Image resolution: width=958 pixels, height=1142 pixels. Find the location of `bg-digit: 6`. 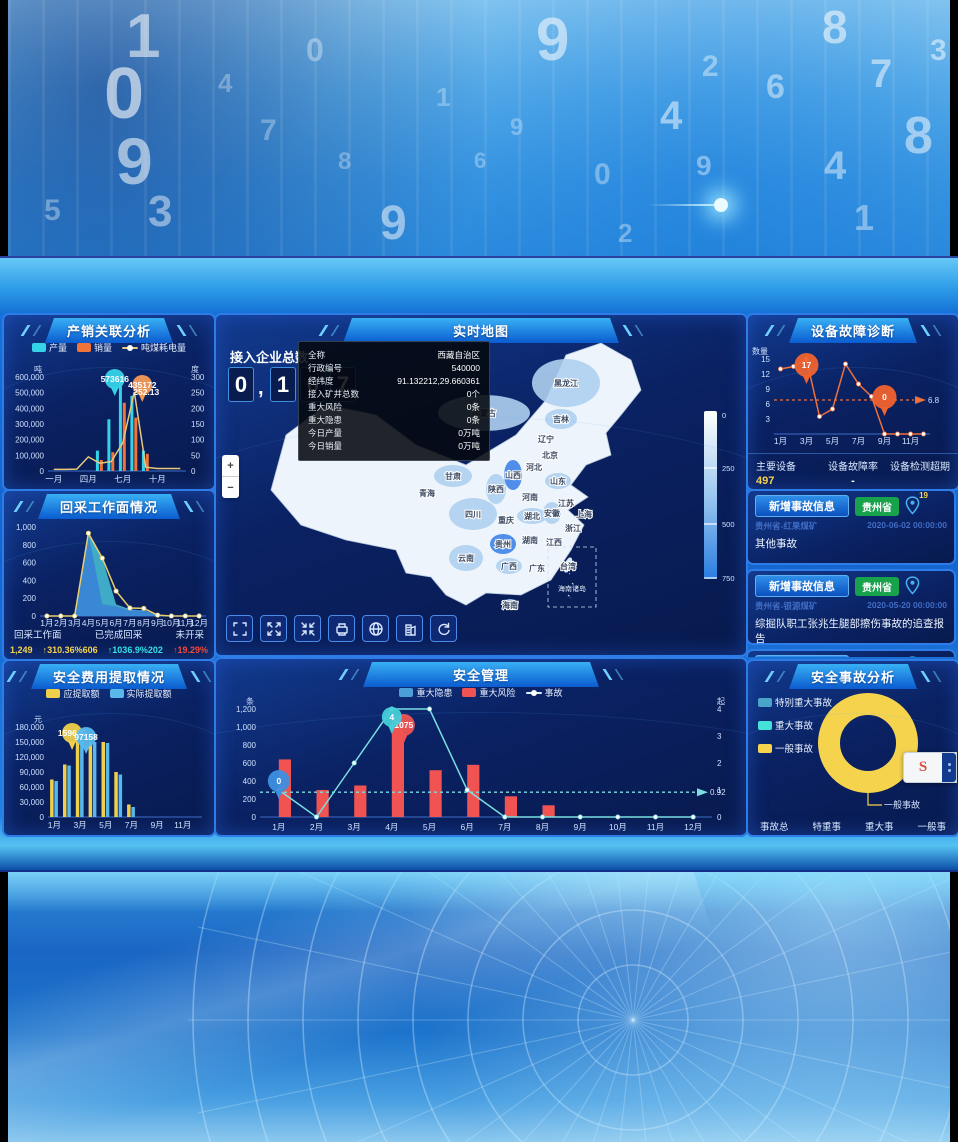

bg-digit: 6 is located at coordinates (775, 87).